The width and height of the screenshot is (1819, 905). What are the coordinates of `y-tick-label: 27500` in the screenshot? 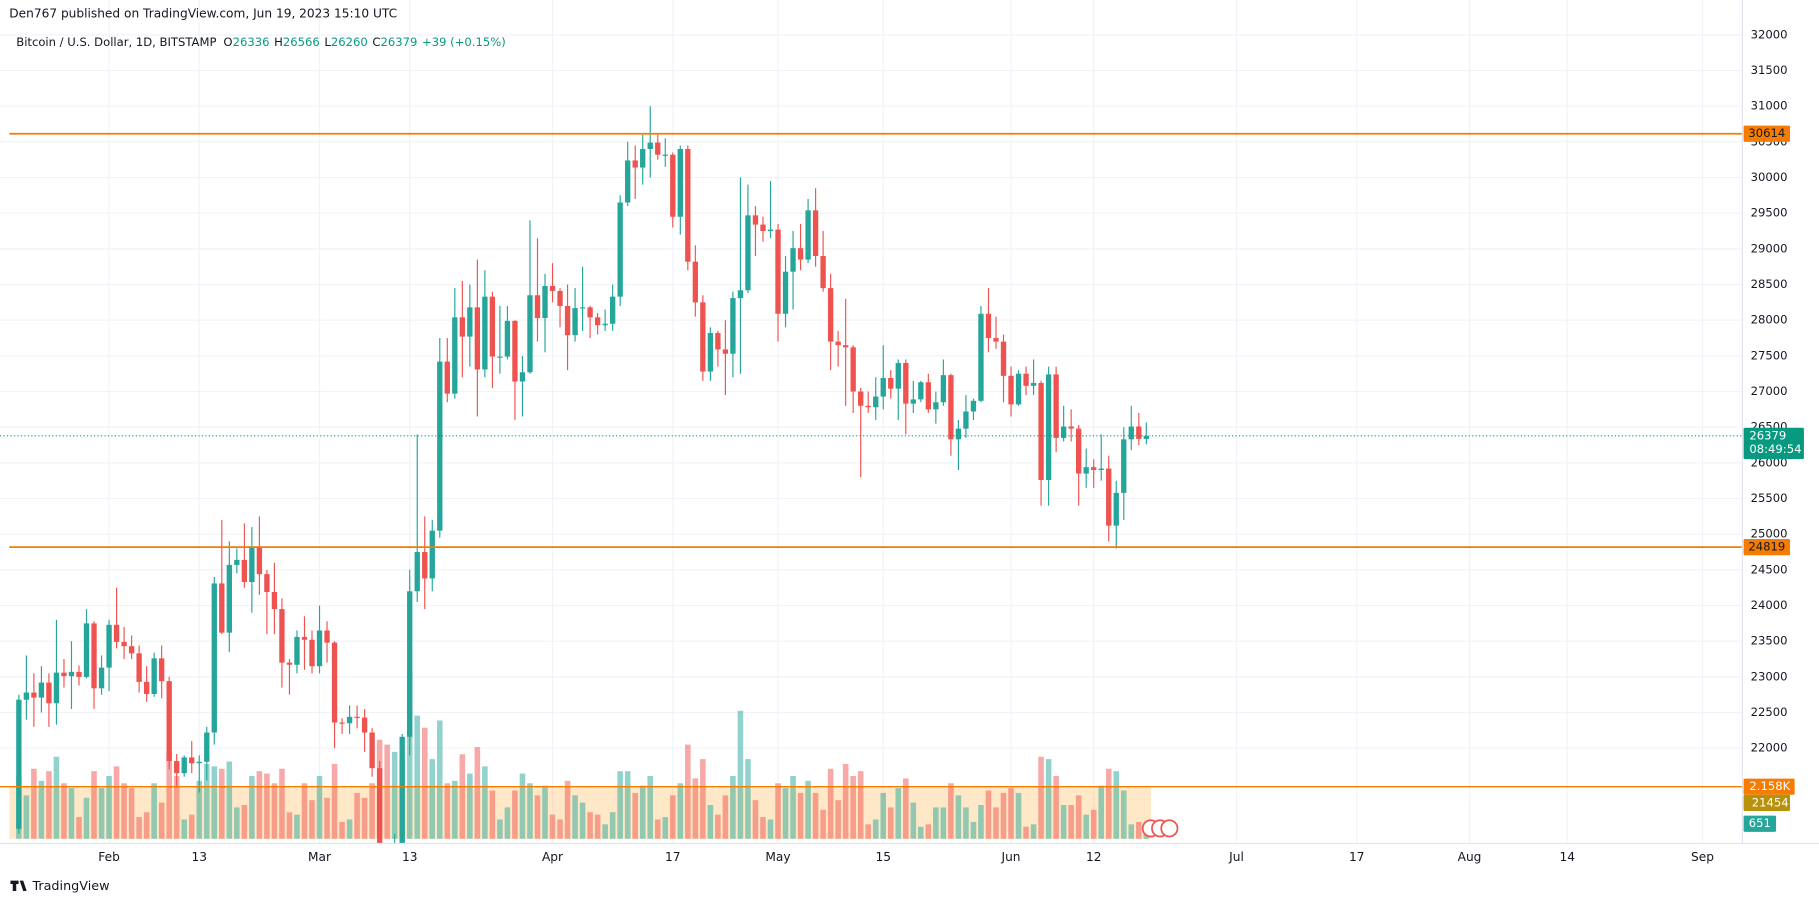 It's located at (1769, 355).